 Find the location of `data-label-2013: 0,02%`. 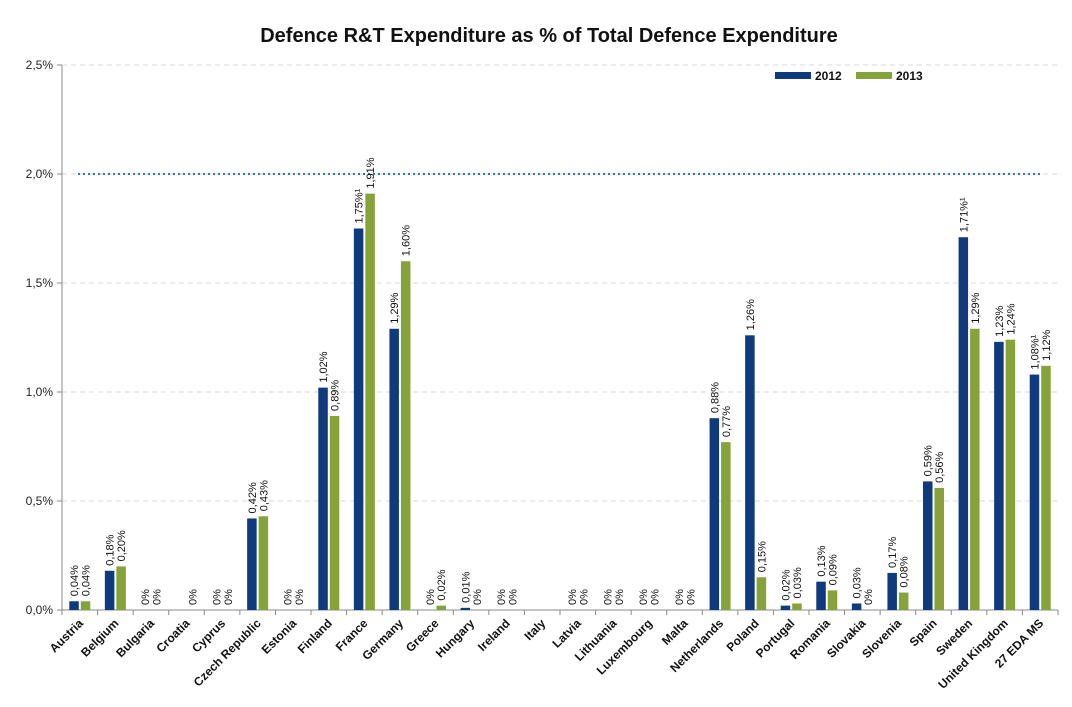

data-label-2013: 0,02% is located at coordinates (442, 584).